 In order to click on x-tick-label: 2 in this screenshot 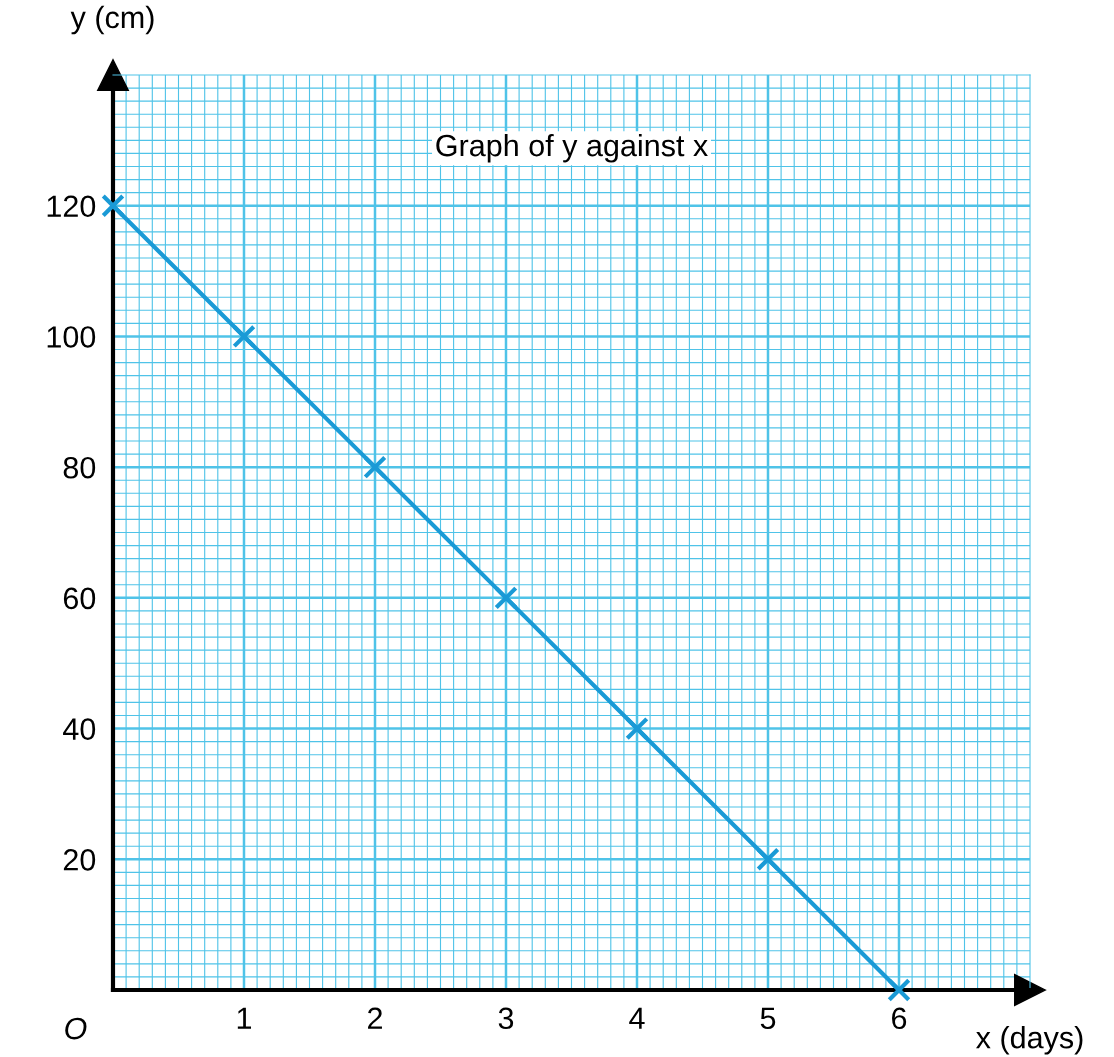, I will do `click(375, 1018)`.